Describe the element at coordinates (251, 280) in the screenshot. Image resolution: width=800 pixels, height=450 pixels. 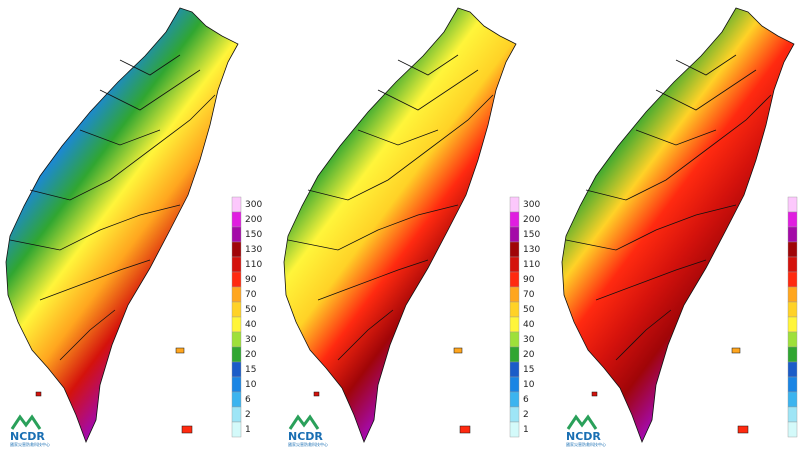
I see `legend-label: 90` at that location.